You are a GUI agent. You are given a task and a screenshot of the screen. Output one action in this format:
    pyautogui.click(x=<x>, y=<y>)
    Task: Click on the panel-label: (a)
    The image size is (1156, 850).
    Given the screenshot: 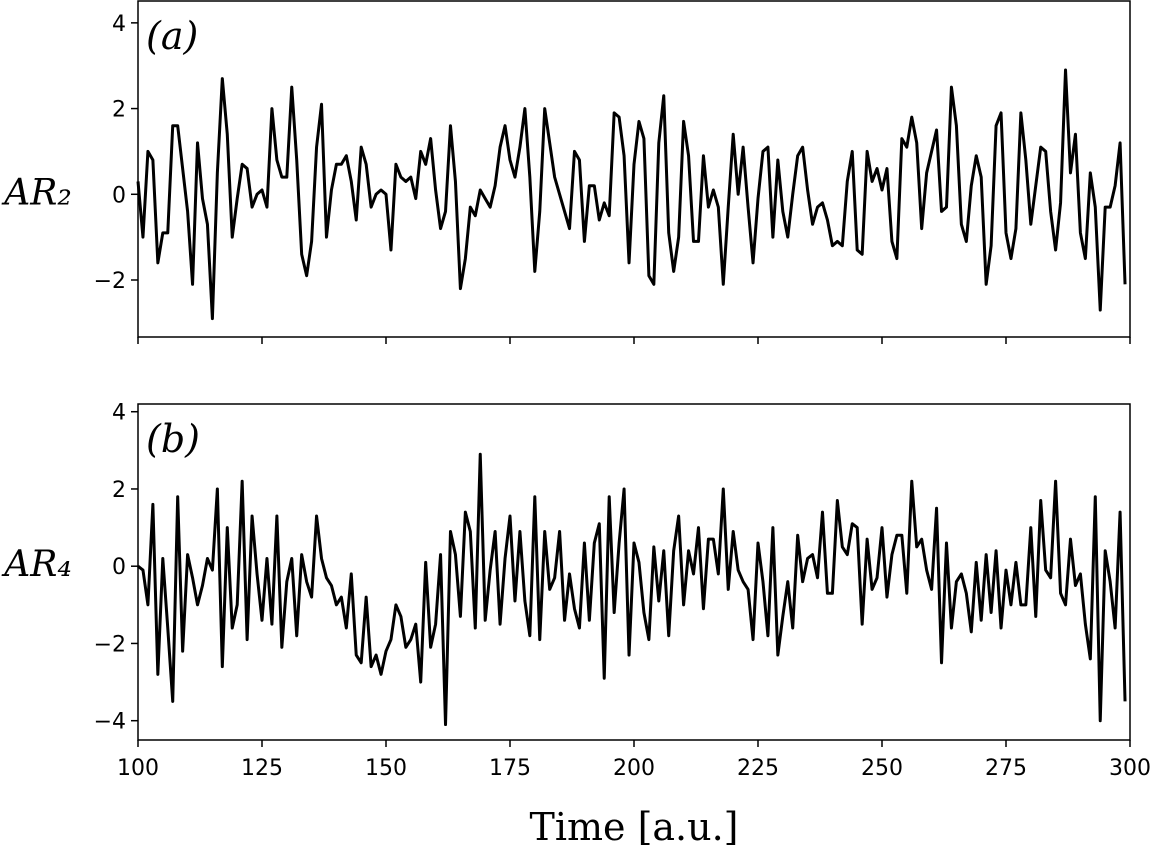 What is the action you would take?
    pyautogui.click(x=172, y=36)
    